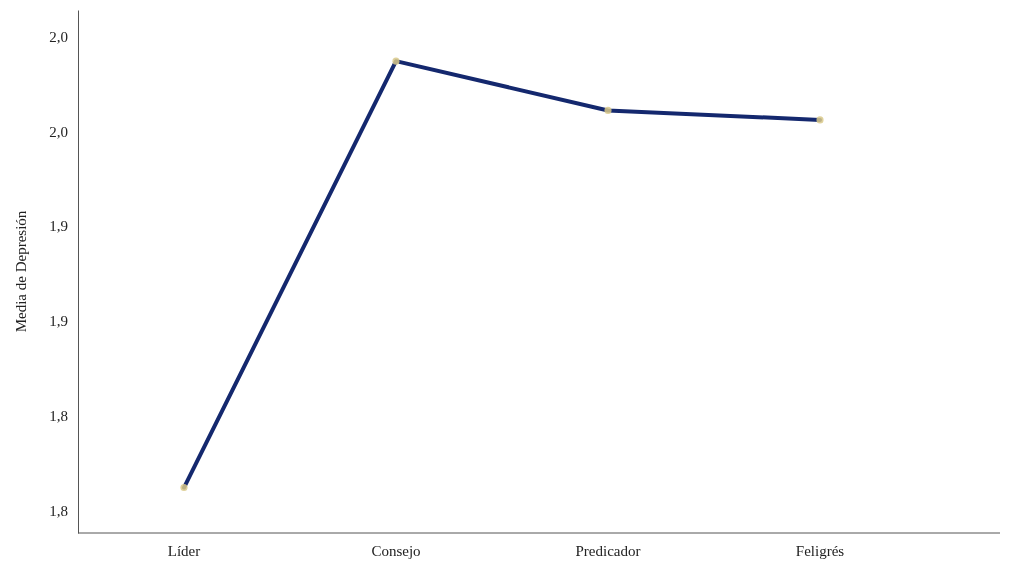 This screenshot has width=1014, height=566. I want to click on x-tick-label: Predicador, so click(608, 550).